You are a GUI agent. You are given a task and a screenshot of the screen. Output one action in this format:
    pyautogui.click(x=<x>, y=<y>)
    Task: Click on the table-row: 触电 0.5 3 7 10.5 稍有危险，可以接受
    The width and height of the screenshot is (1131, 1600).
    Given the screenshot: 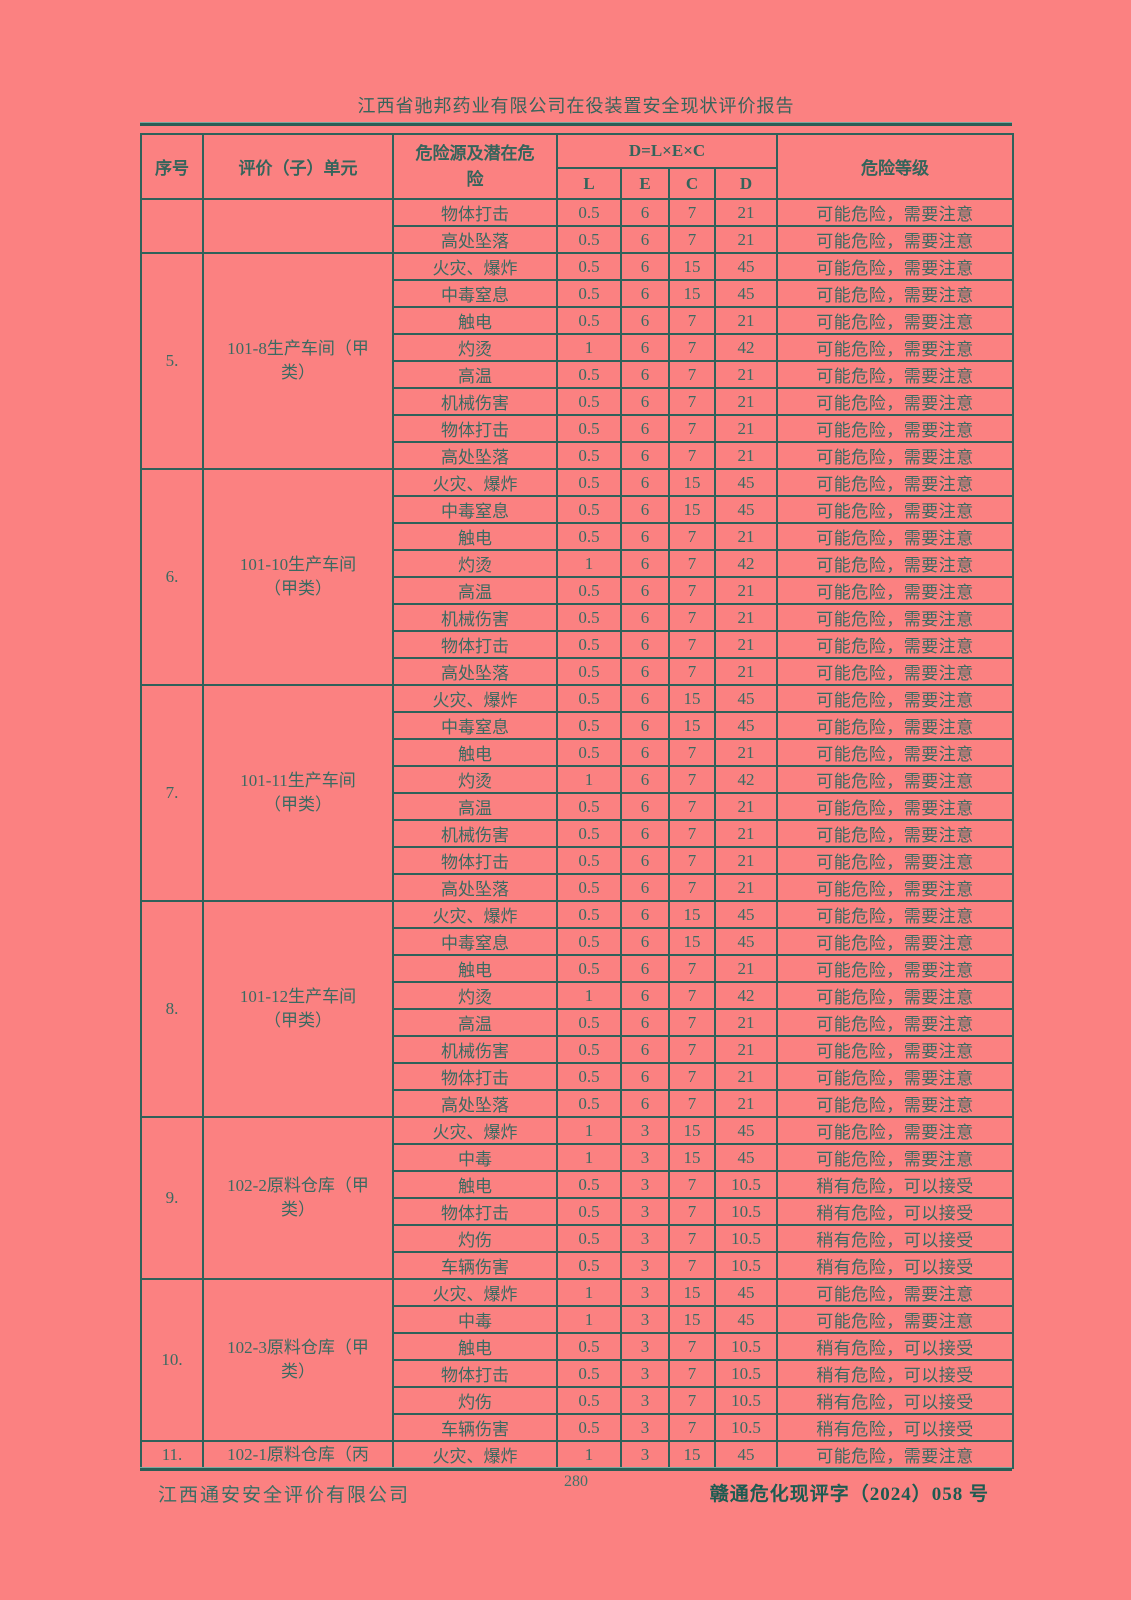 What is the action you would take?
    pyautogui.click(x=578, y=1184)
    